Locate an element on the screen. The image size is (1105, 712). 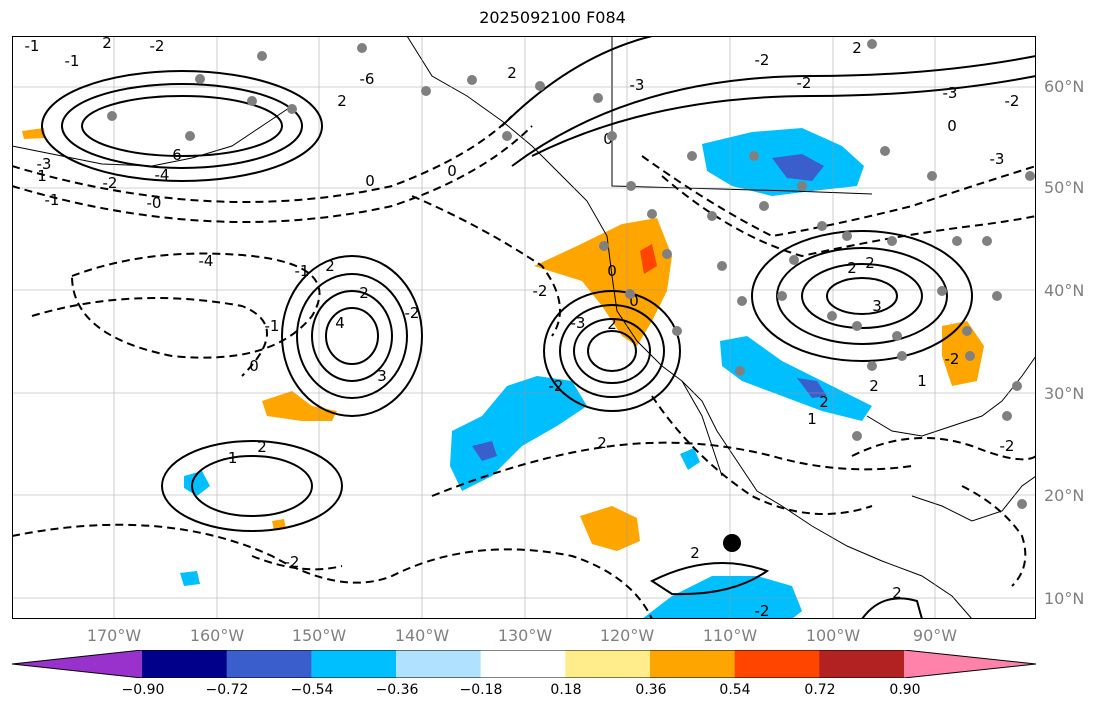
colorbar is located at coordinates (524, 664).